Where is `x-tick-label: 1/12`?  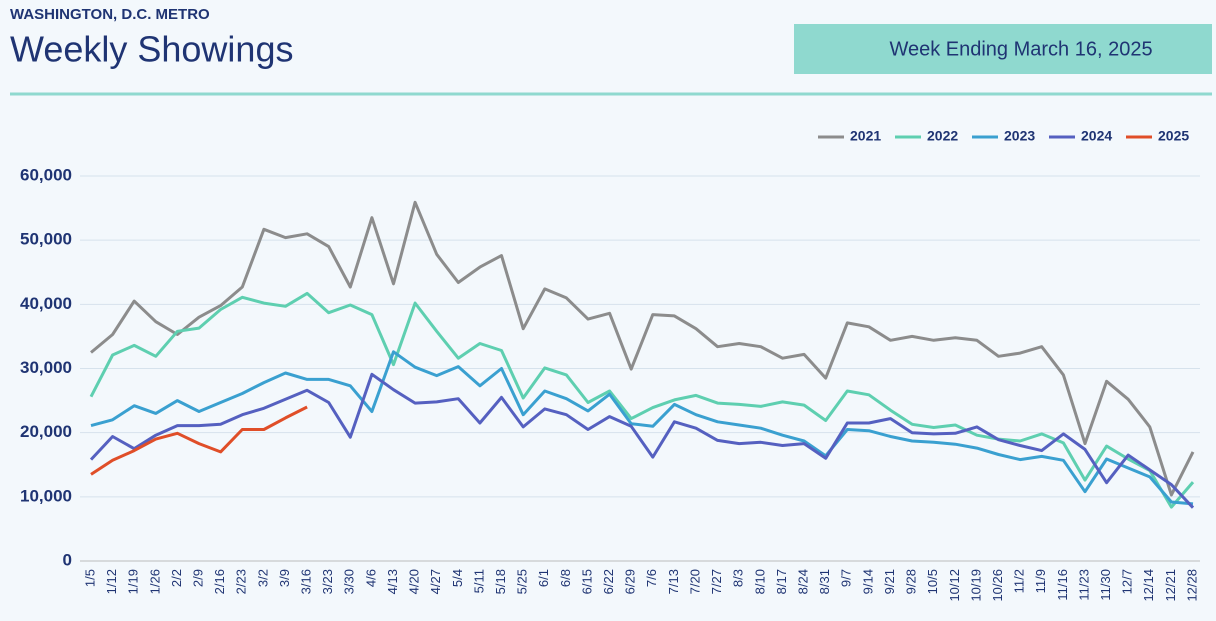
x-tick-label: 1/12 is located at coordinates (111, 581).